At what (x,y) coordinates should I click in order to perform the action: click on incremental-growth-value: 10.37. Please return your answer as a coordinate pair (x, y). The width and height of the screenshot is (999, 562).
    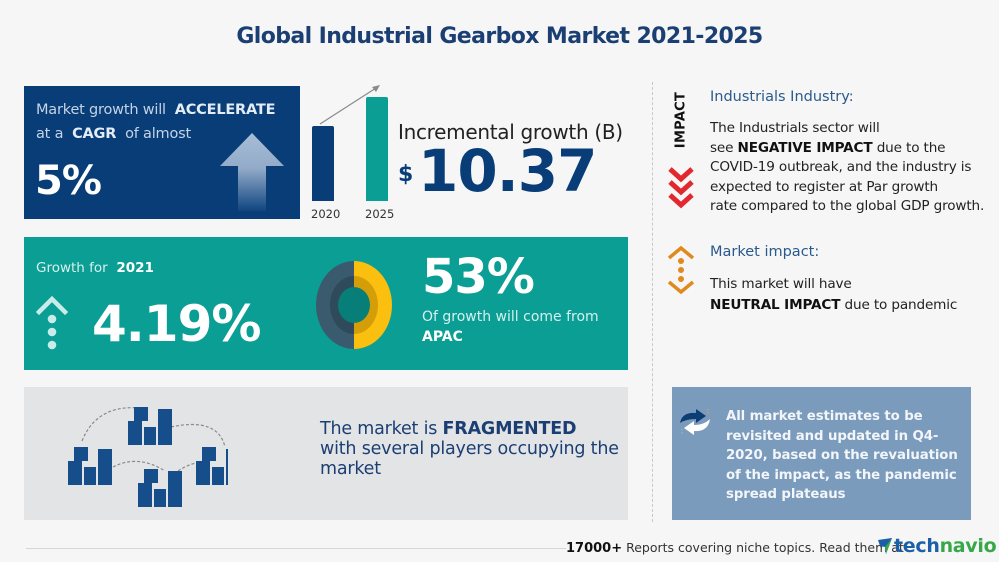
    Looking at the image, I should click on (507, 171).